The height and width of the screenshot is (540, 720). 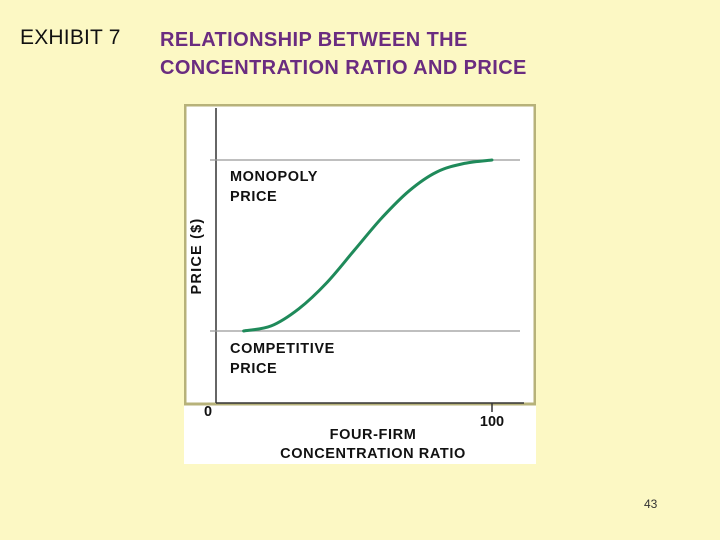 What do you see at coordinates (274, 177) in the screenshot?
I see `monopoly-label-line-1: MONOPOLY` at bounding box center [274, 177].